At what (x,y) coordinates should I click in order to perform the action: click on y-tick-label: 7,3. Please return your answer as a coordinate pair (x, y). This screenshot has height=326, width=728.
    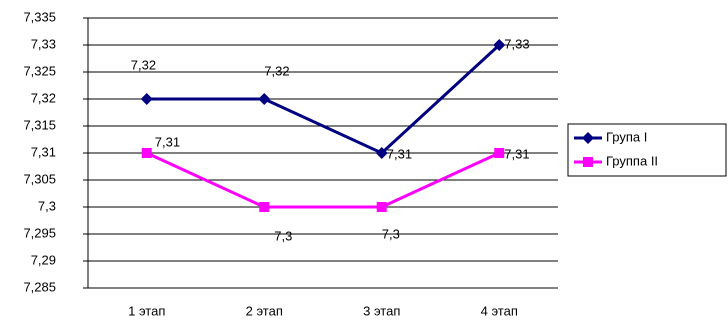
    Looking at the image, I should click on (47, 205).